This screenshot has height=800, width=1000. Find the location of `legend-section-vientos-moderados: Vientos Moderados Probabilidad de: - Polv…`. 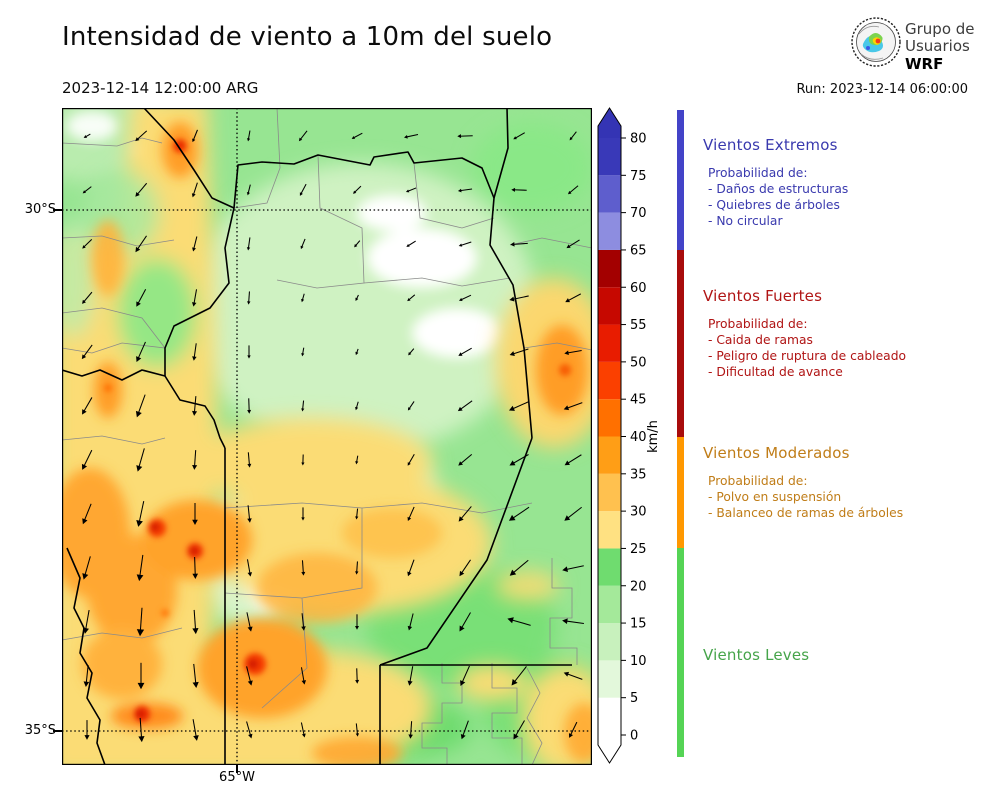

legend-section-vientos-moderados: Vientos Moderados Probabilidad de: - Polv… is located at coordinates (849, 482).